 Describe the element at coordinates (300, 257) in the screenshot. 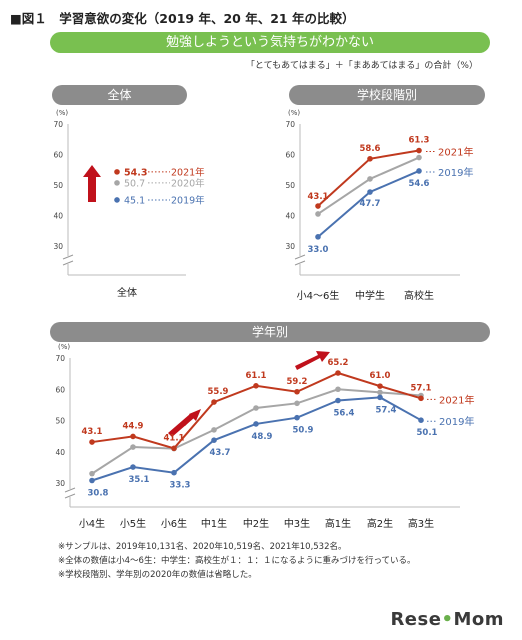

I see `school-axis-break` at that location.